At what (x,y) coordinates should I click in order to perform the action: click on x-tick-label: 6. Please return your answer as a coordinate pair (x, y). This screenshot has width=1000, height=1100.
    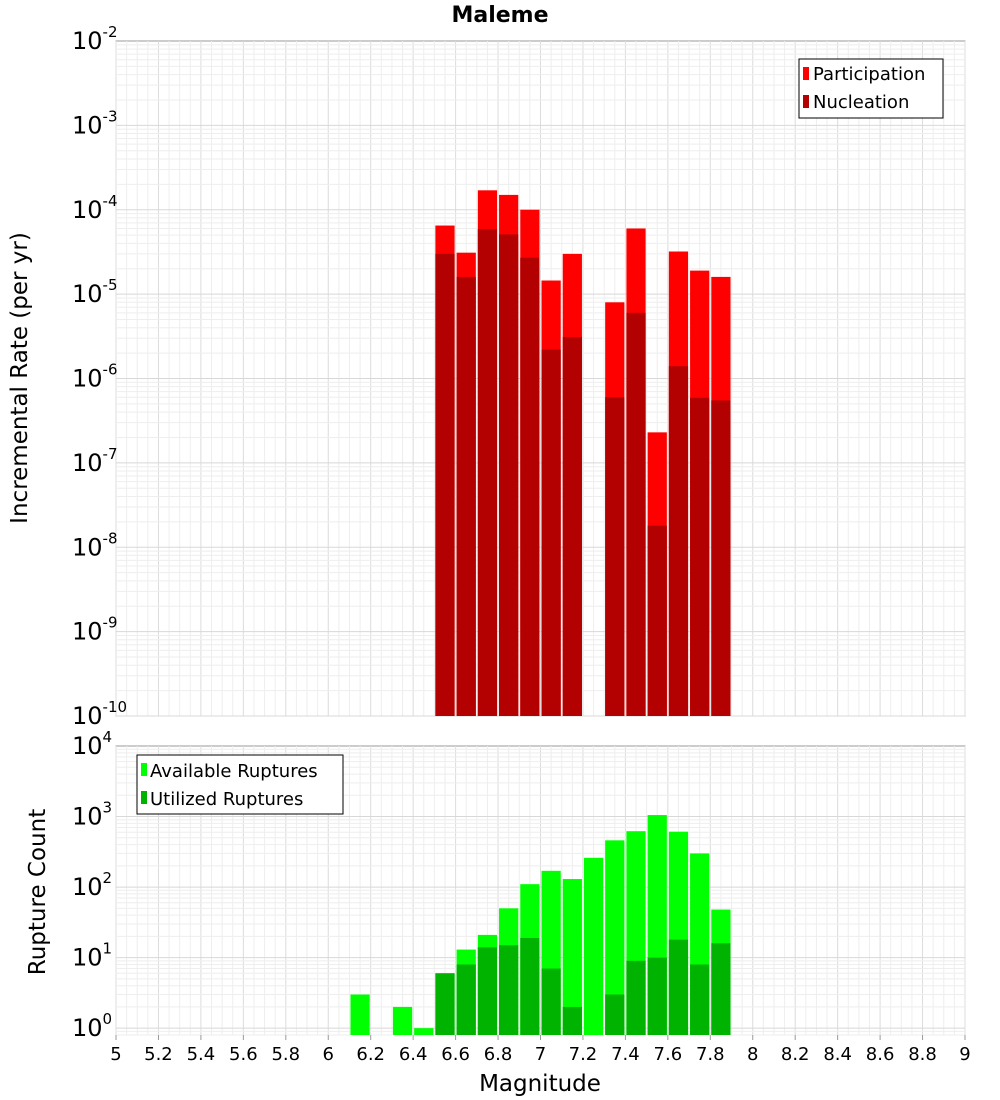
    Looking at the image, I should click on (328, 1054).